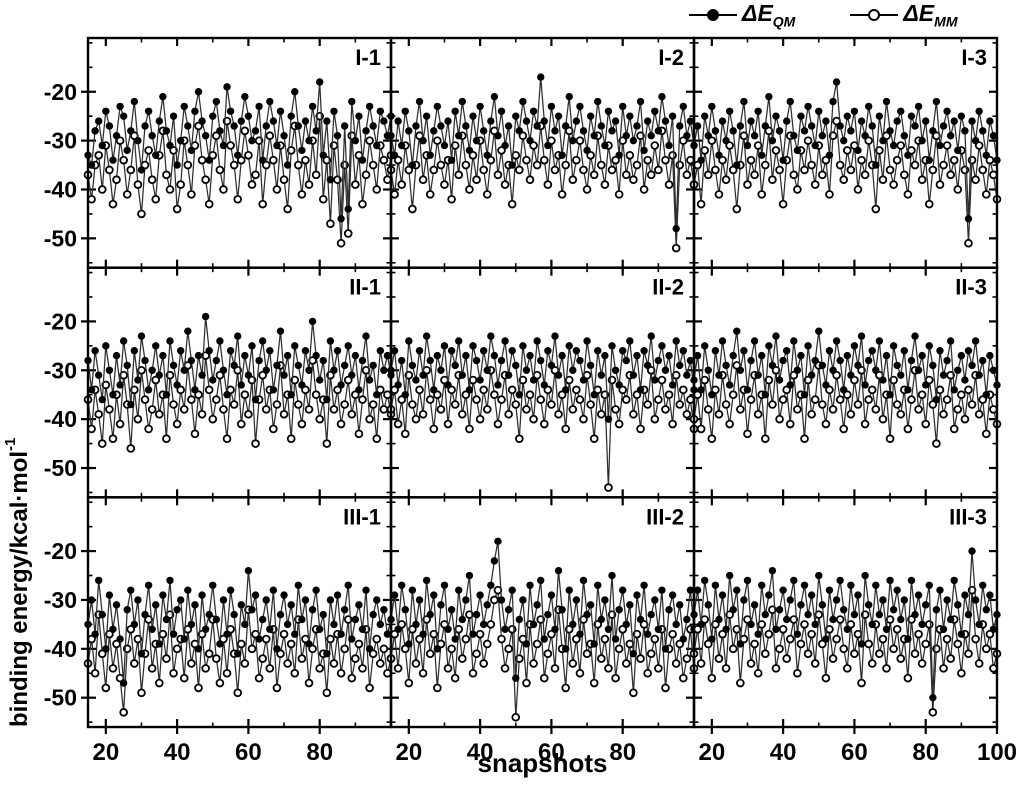 The height and width of the screenshot is (798, 1024). What do you see at coordinates (60, 238) in the screenshot?
I see `y-tick-label: -50` at bounding box center [60, 238].